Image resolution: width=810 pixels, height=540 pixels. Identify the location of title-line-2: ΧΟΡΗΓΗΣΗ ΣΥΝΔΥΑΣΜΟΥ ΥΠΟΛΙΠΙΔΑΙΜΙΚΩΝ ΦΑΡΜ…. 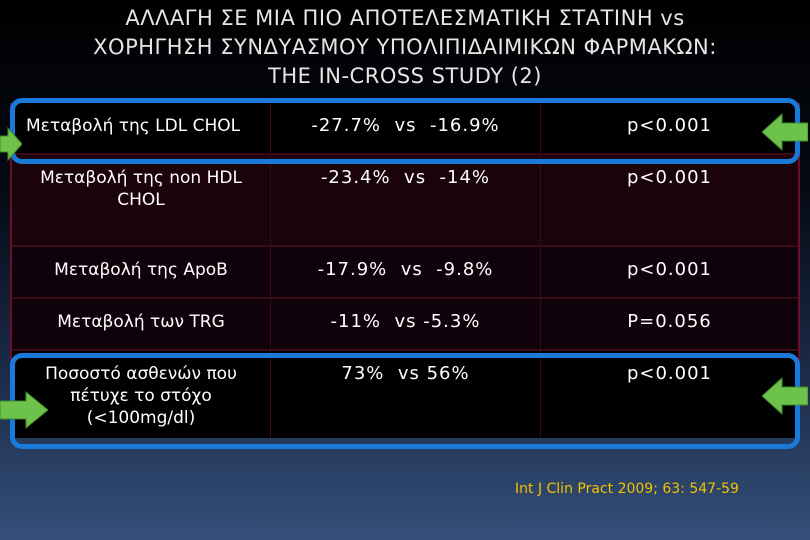
(405, 47).